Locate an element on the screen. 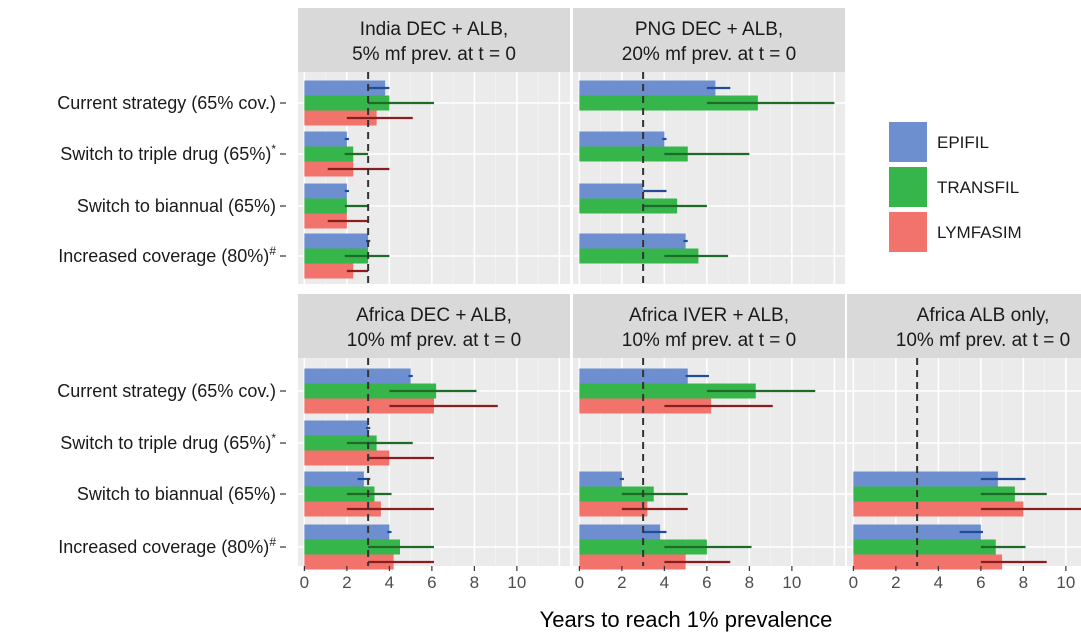  panel: India DEC + ALB, 5% mf prev. at t = 0 is located at coordinates (434, 146).